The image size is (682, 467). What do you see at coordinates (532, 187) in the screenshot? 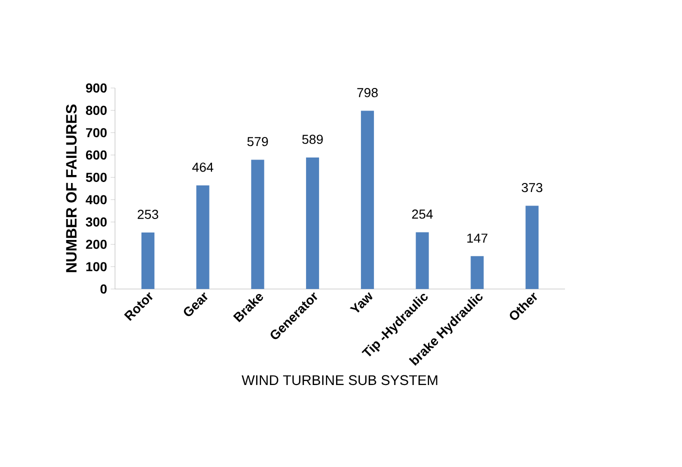
I see `data-label: 373` at bounding box center [532, 187].